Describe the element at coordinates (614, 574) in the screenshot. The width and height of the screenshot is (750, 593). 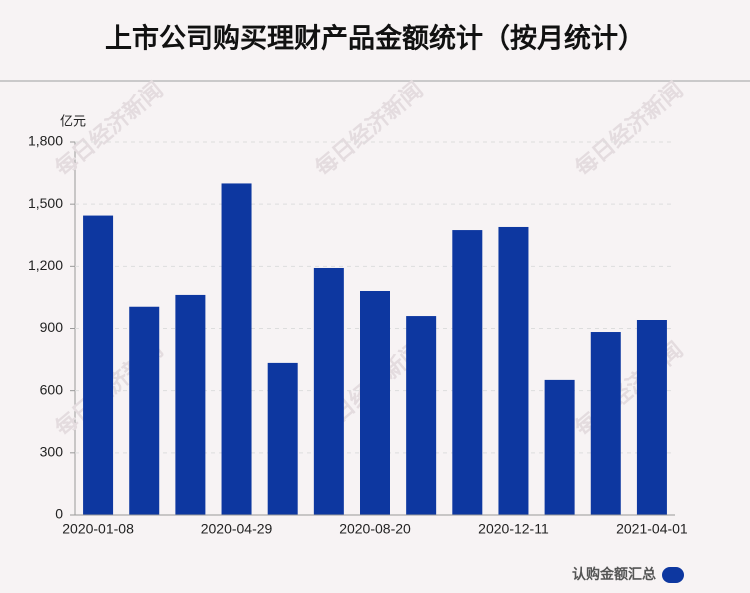
I see `legend-label: 认购金额汇总` at that location.